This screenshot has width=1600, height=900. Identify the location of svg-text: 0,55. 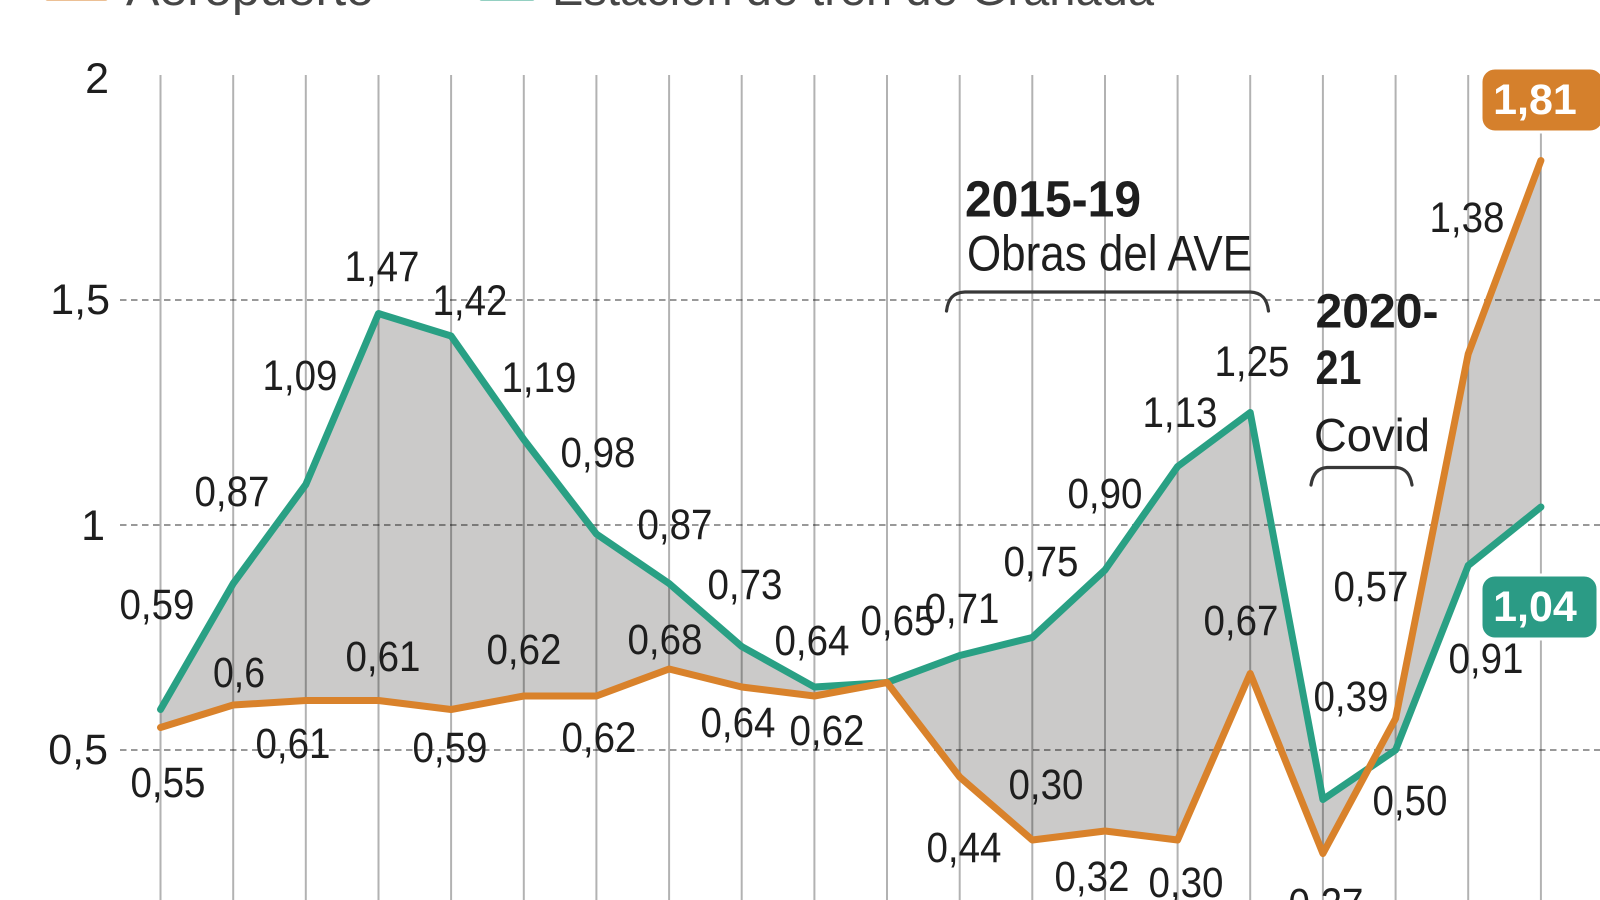
(168, 783).